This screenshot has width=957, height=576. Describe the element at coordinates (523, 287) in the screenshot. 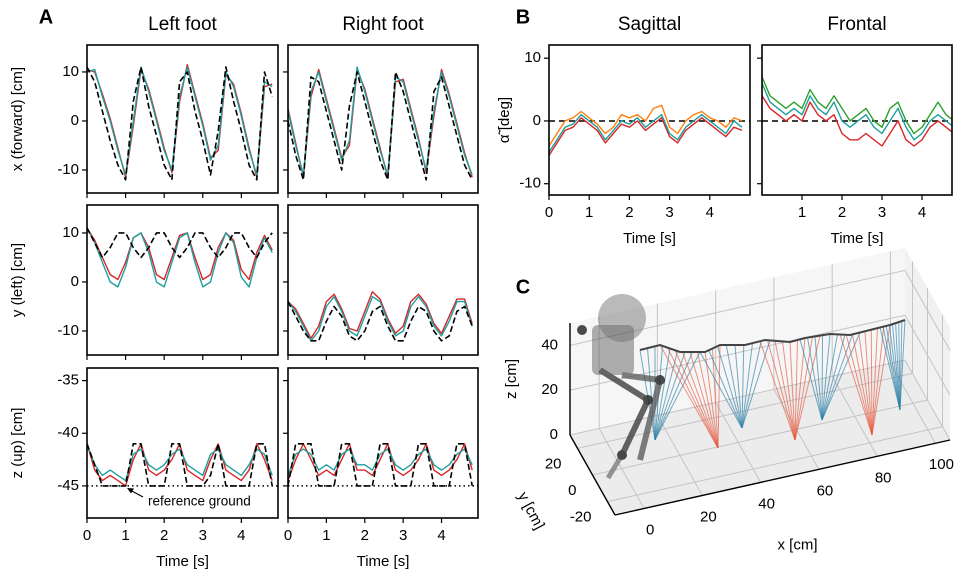

I see `panel-letter: C` at that location.